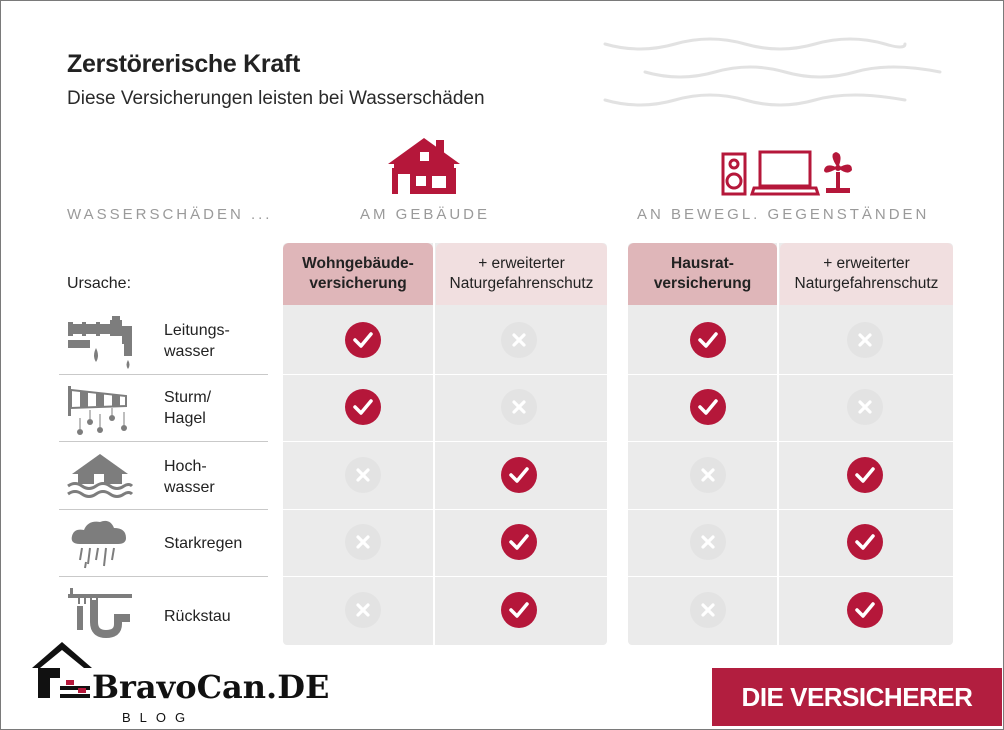 The width and height of the screenshot is (1004, 730). I want to click on waves-icon, so click(772, 72).